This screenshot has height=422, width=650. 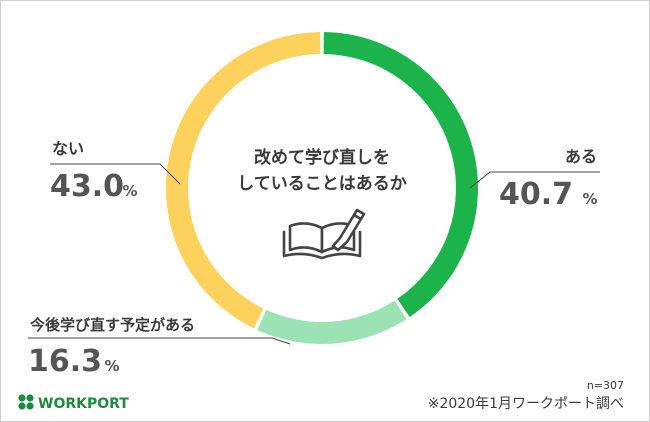 What do you see at coordinates (324, 234) in the screenshot?
I see `book-pen-icon` at bounding box center [324, 234].